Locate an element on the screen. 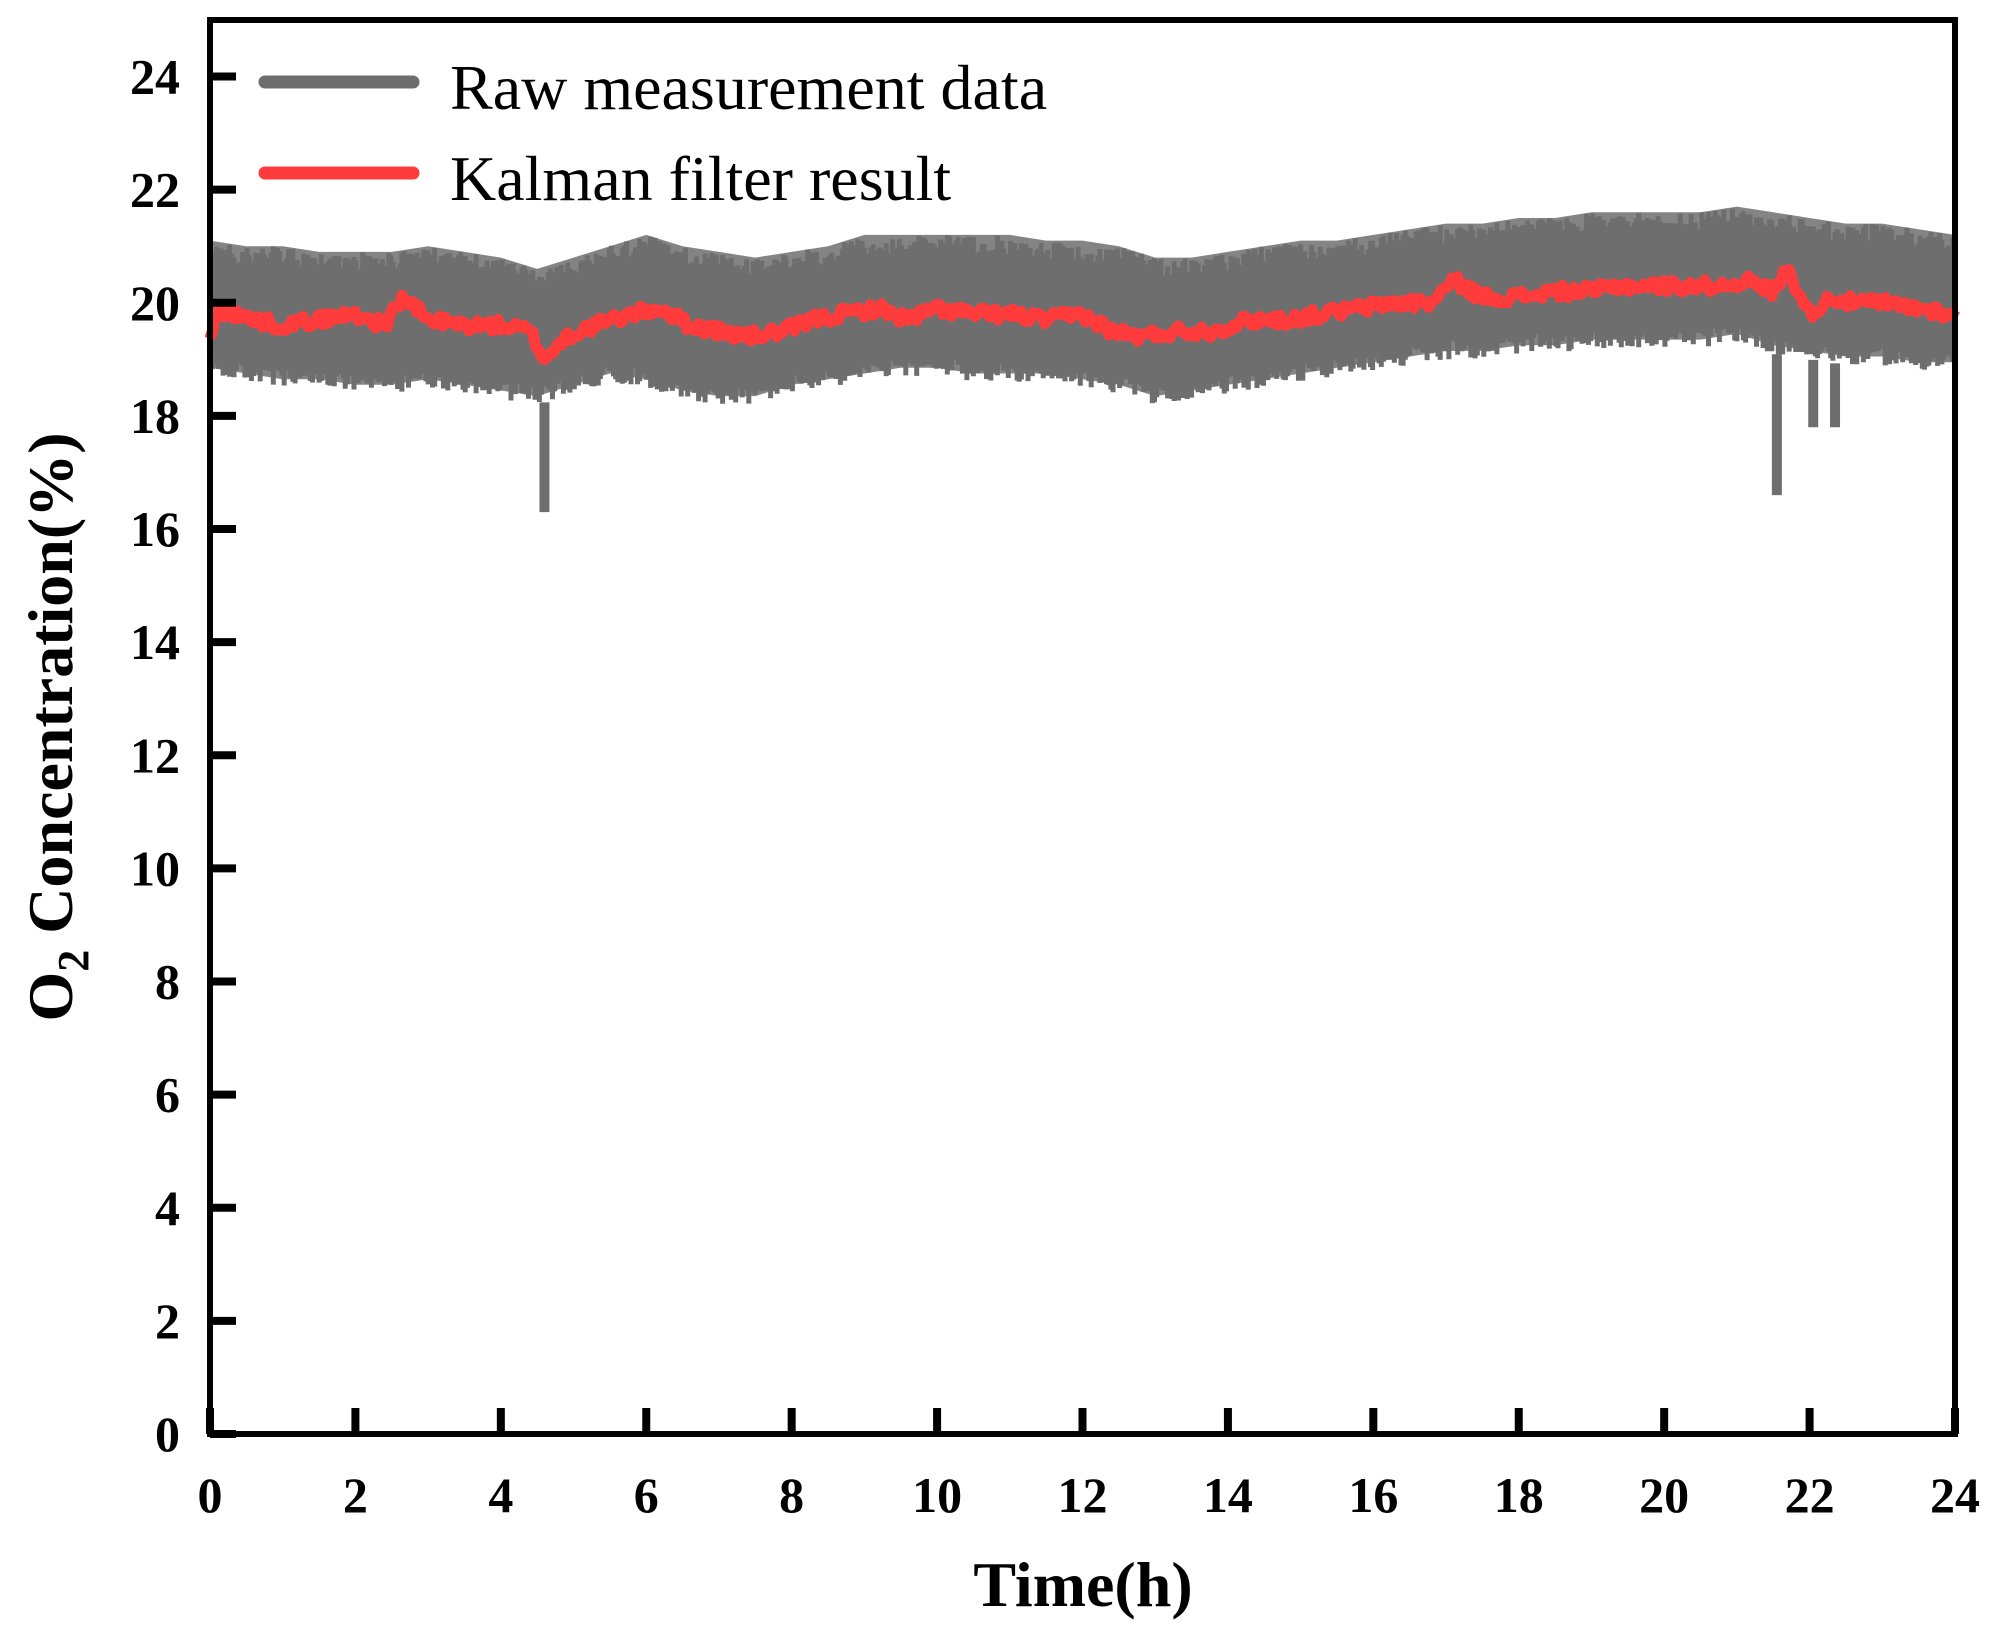  y-tick-label-8: 8 is located at coordinates (167, 982).